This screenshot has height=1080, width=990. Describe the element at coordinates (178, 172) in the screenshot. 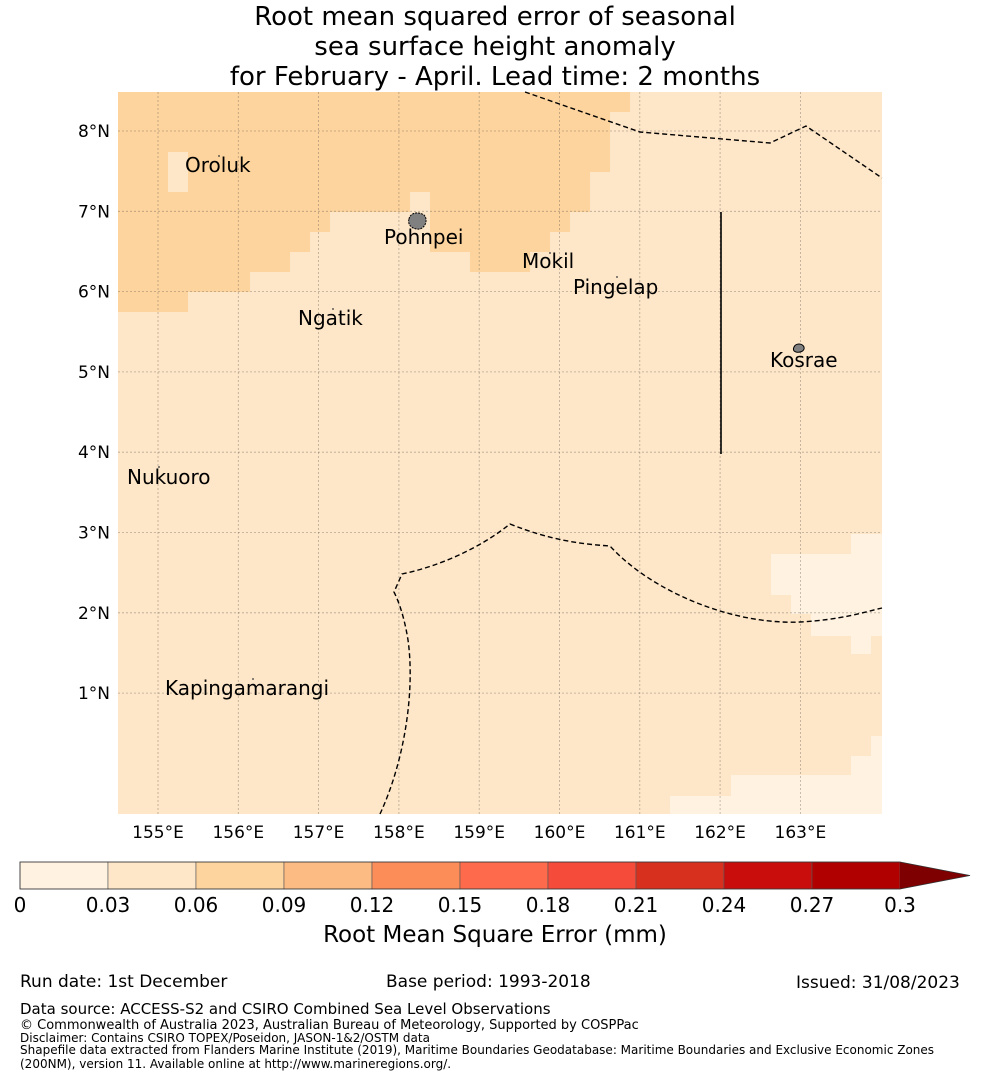

I see `rmse-patch-oroluk` at that location.